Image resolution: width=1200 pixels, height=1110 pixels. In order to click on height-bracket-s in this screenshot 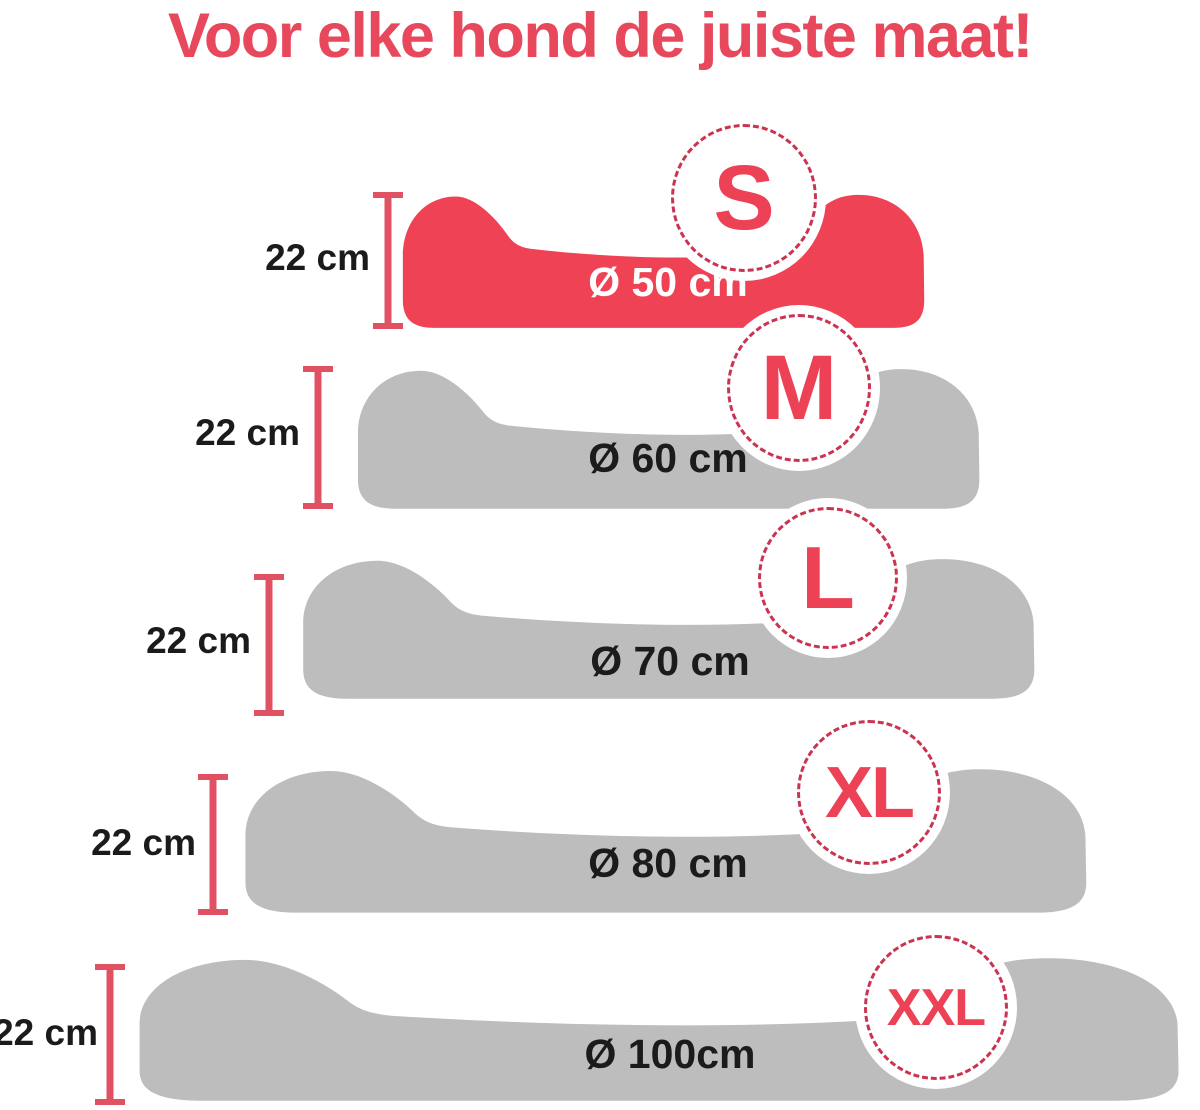, I will do `click(388, 260)`.